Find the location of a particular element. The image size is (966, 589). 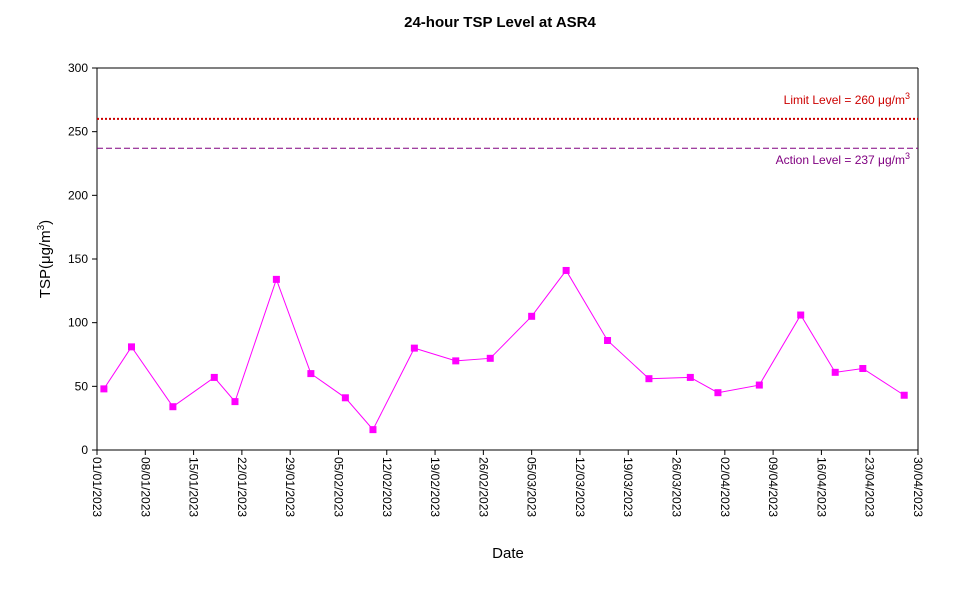

x-tick-label: 29/01/2023 is located at coordinates (290, 487).